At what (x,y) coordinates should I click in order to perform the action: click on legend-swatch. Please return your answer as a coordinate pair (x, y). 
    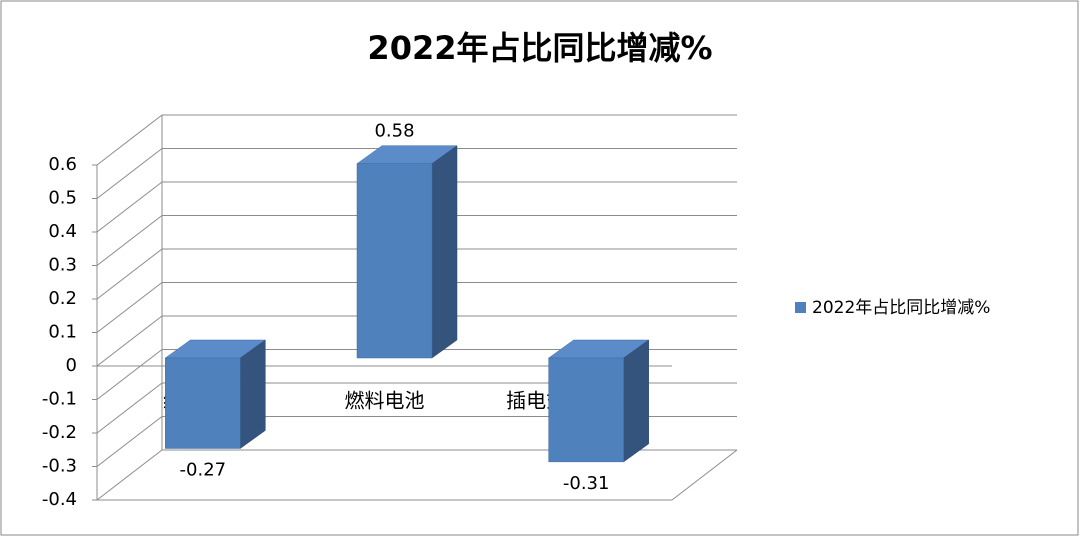
    Looking at the image, I should click on (800, 307).